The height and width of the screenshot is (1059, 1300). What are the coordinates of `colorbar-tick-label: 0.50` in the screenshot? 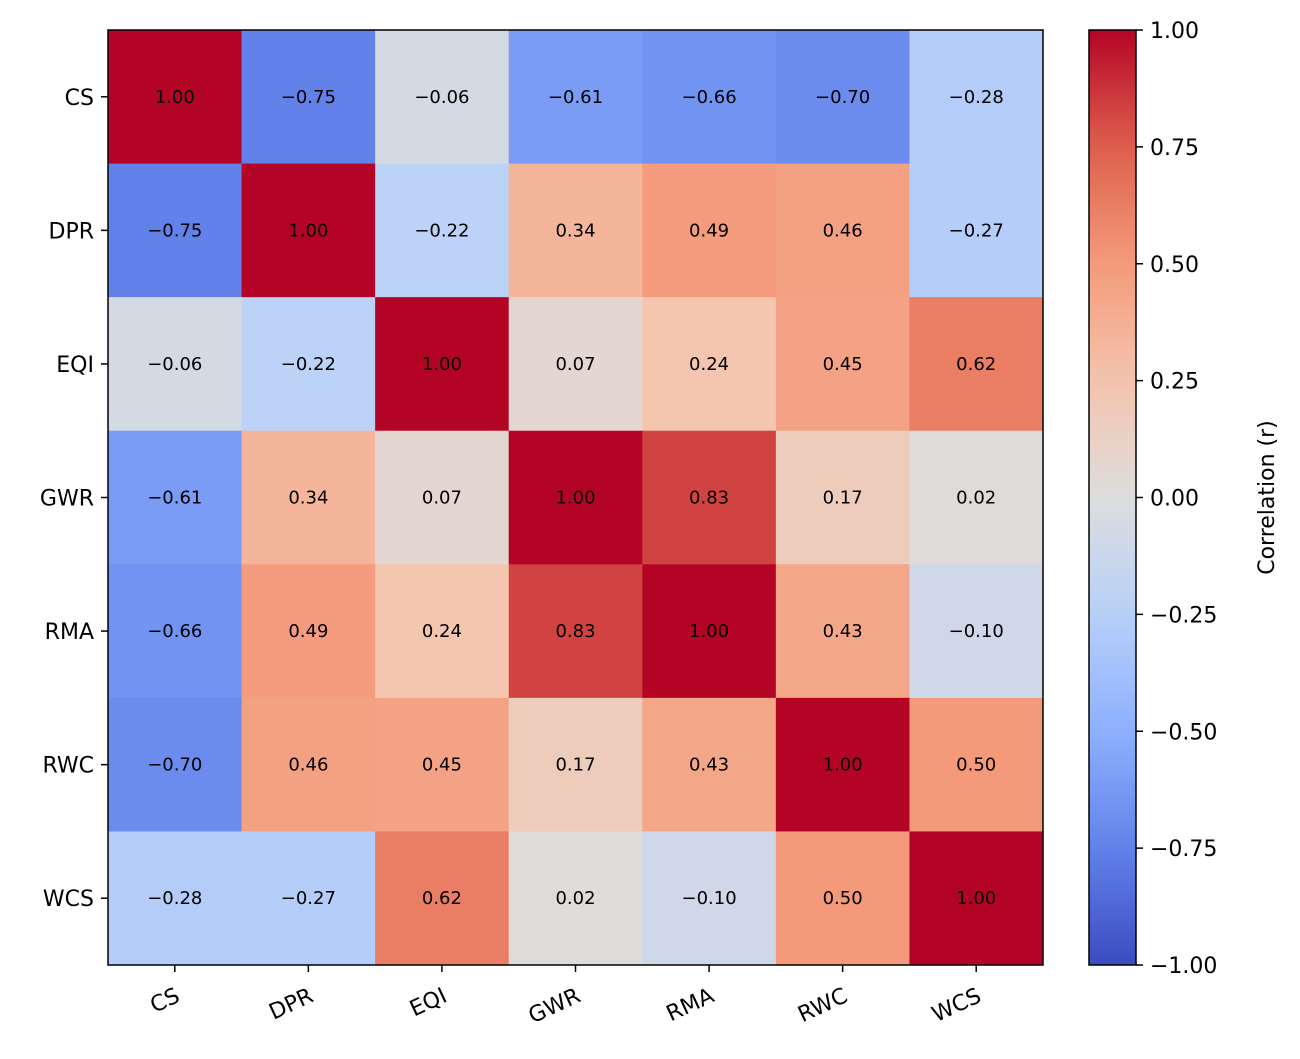 It's located at (1174, 265).